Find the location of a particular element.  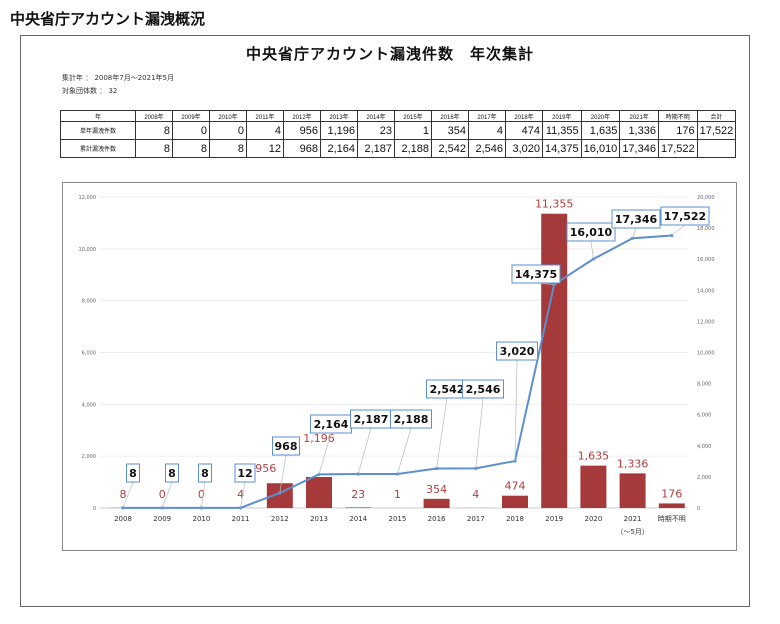

org-count-text: 対象団体数 ： 32 is located at coordinates (90, 91).